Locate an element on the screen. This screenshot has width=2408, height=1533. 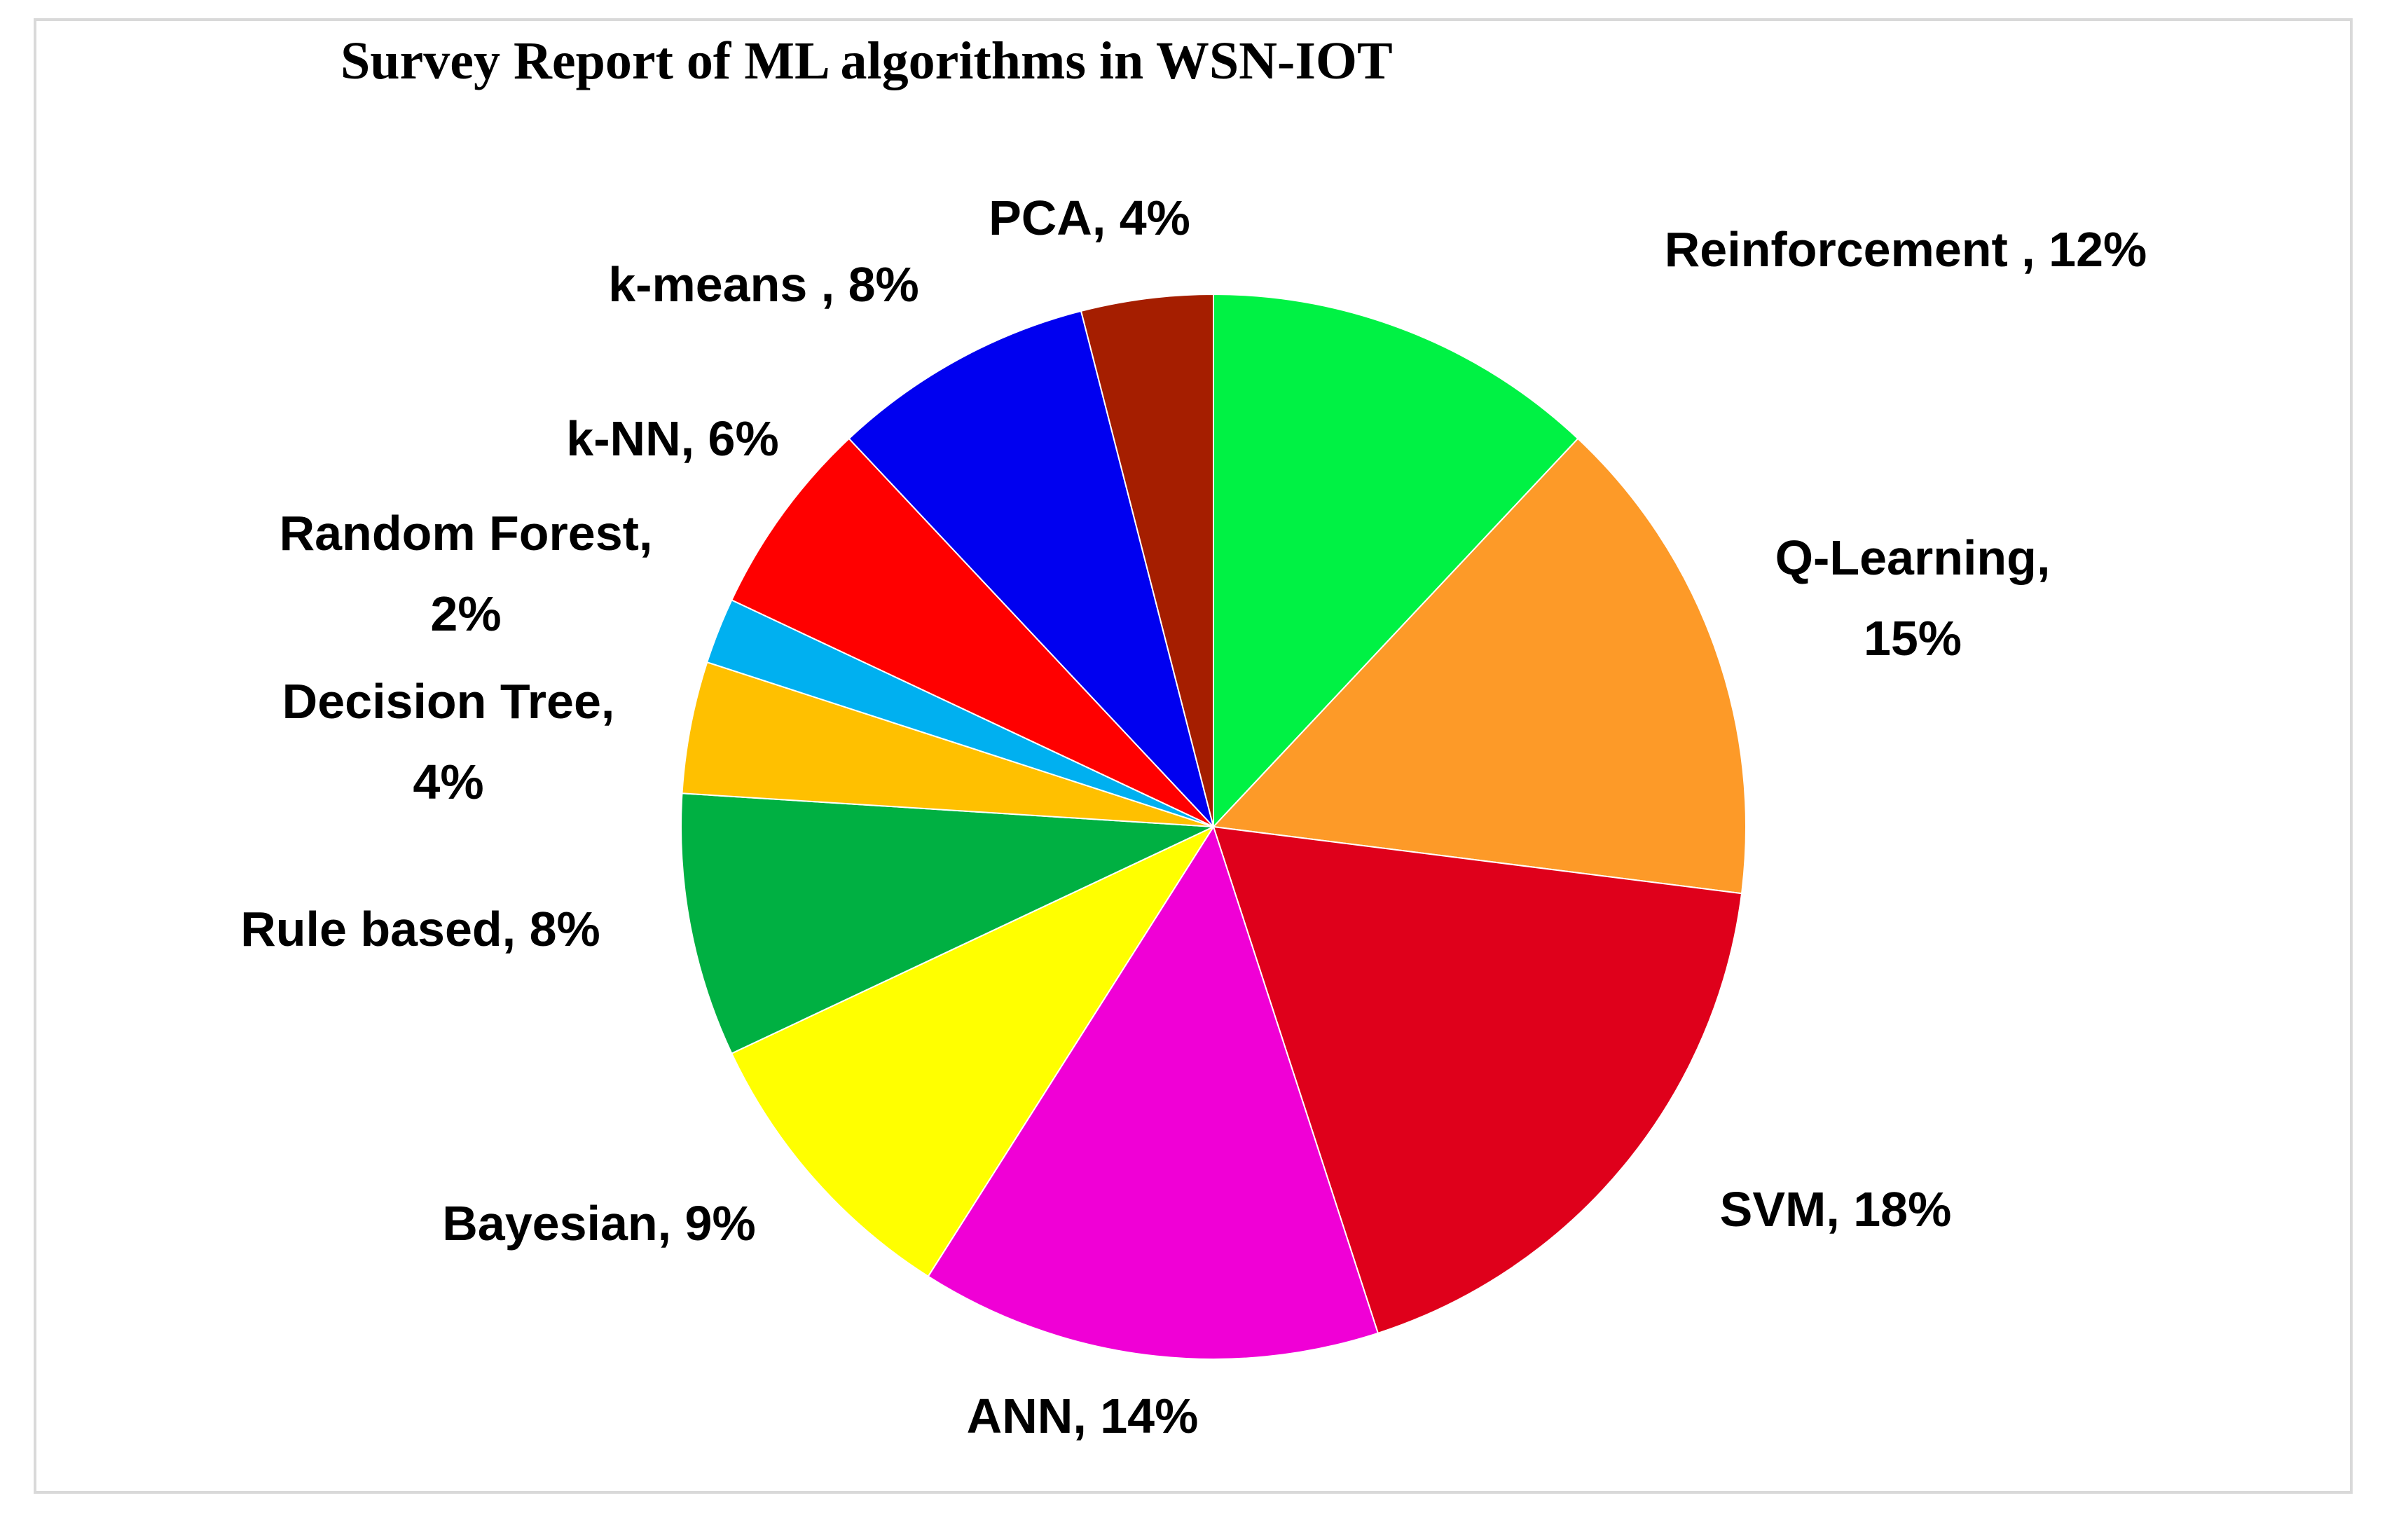
pie-slice-k-means is located at coordinates (1031, 568).